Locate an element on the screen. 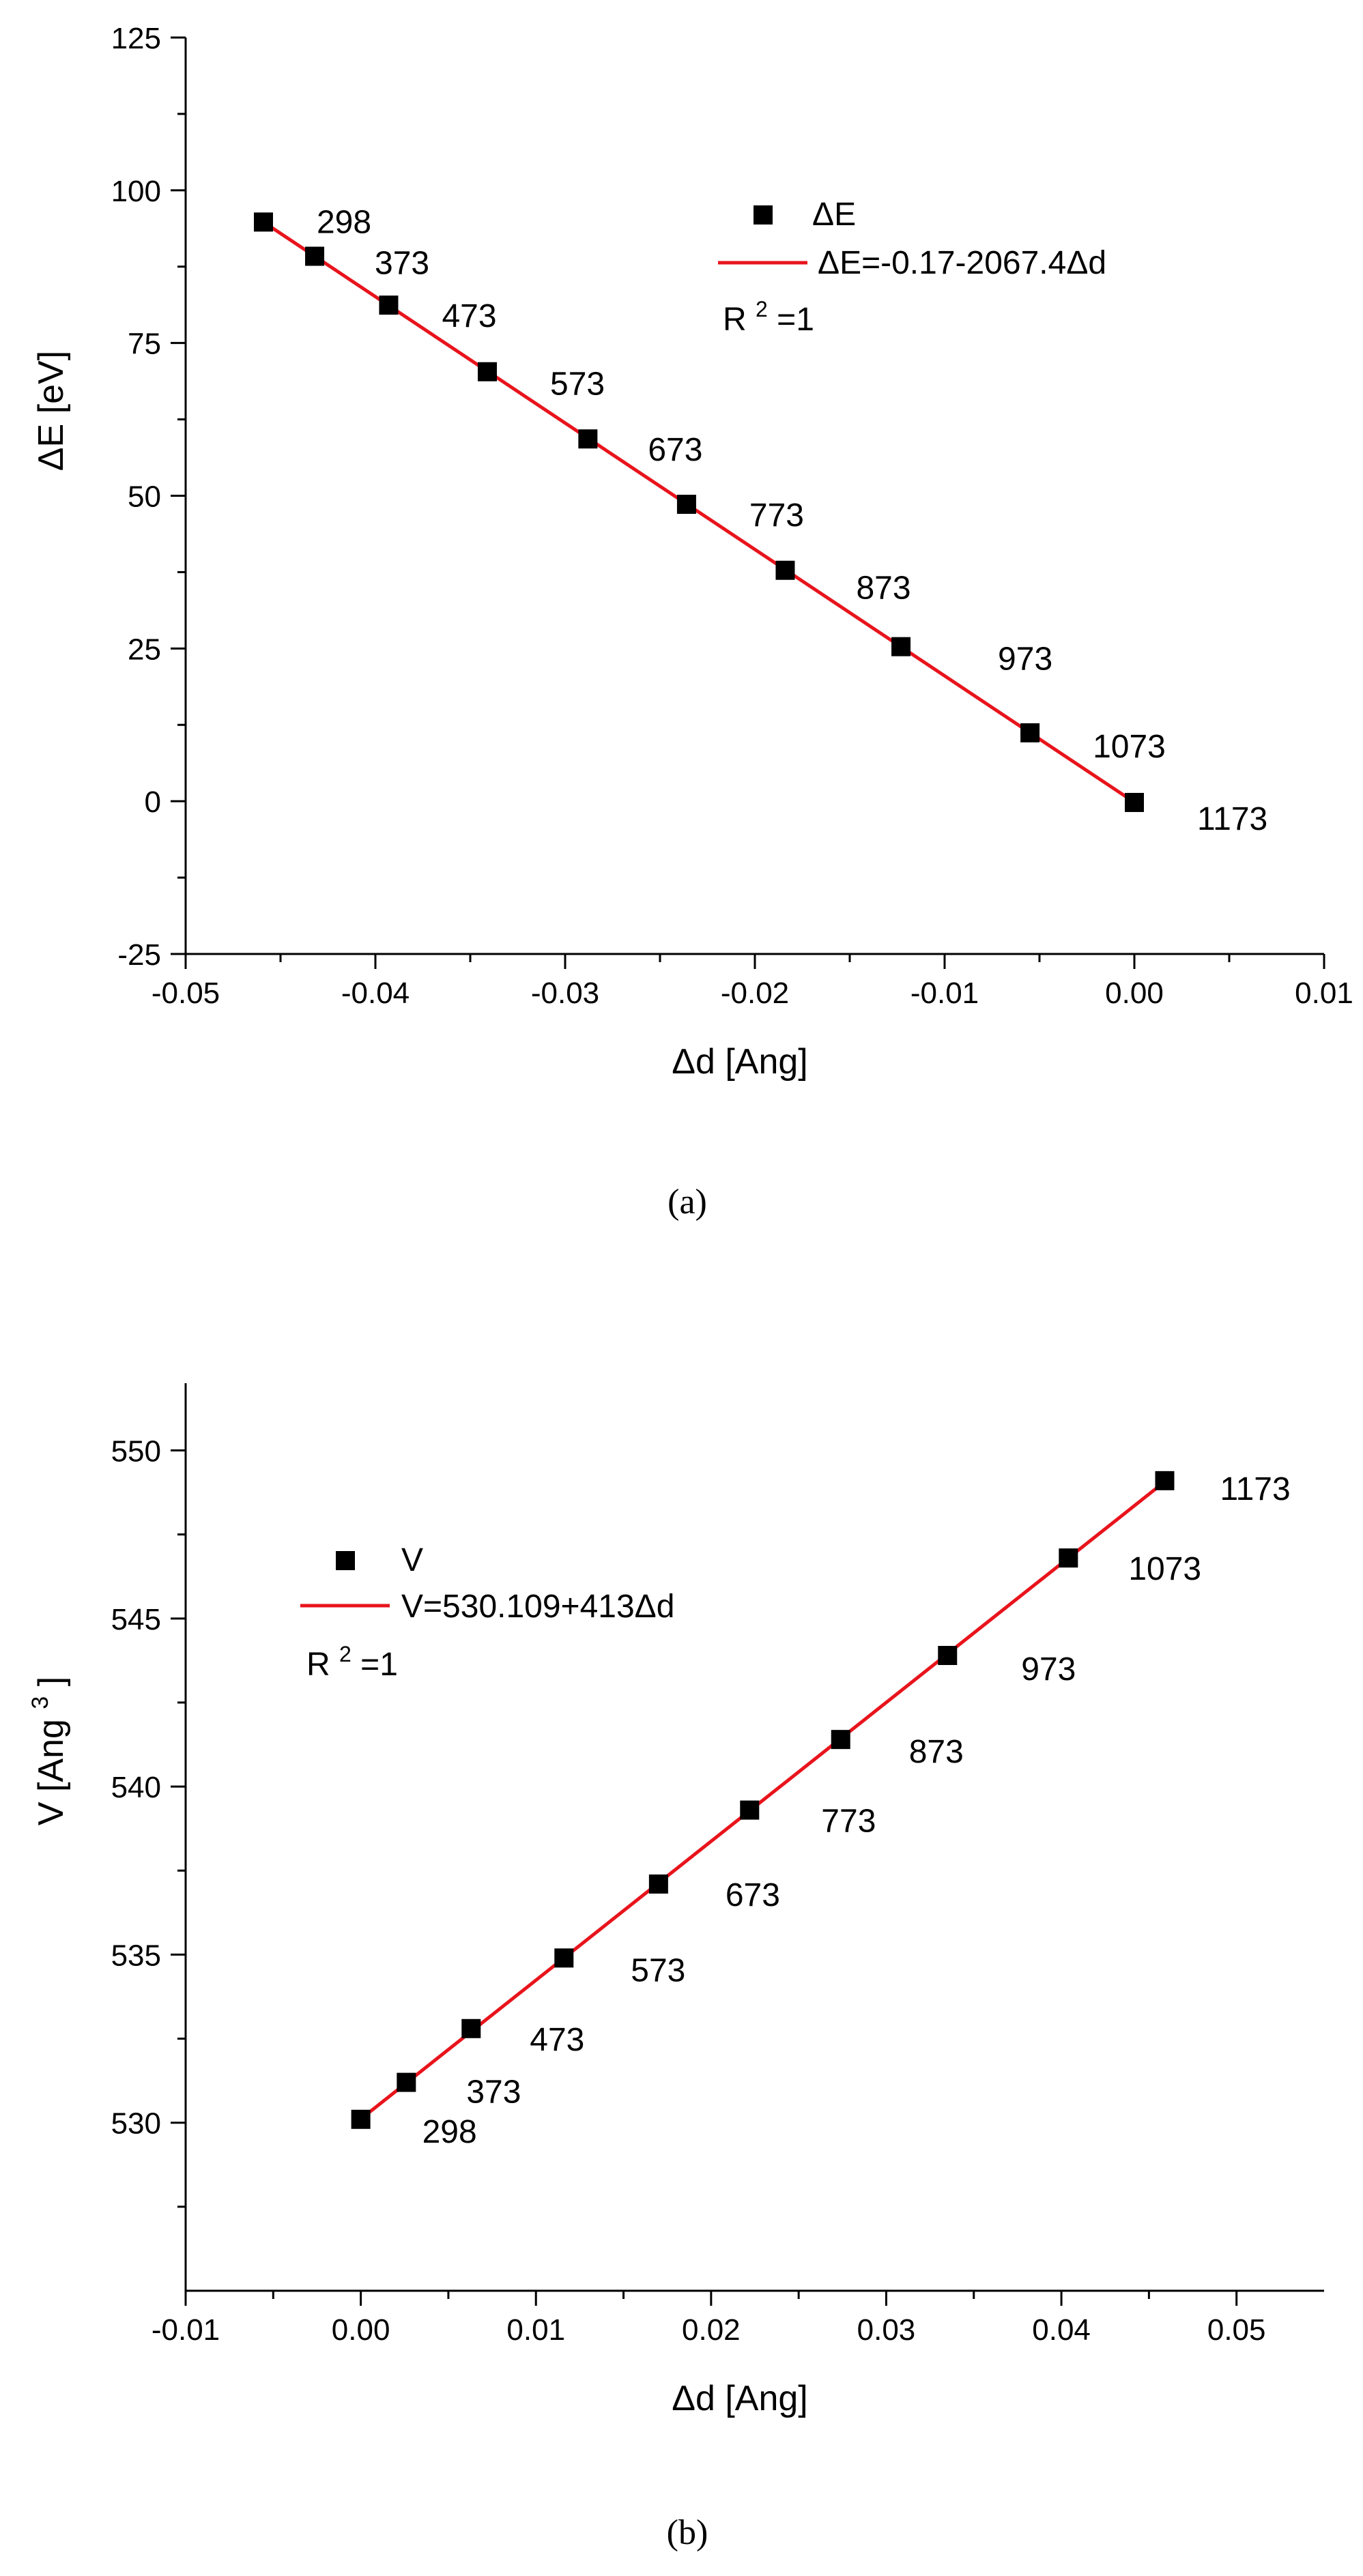 This screenshot has height=2576, width=1363. x-tick-label: -0.04 is located at coordinates (375, 993).